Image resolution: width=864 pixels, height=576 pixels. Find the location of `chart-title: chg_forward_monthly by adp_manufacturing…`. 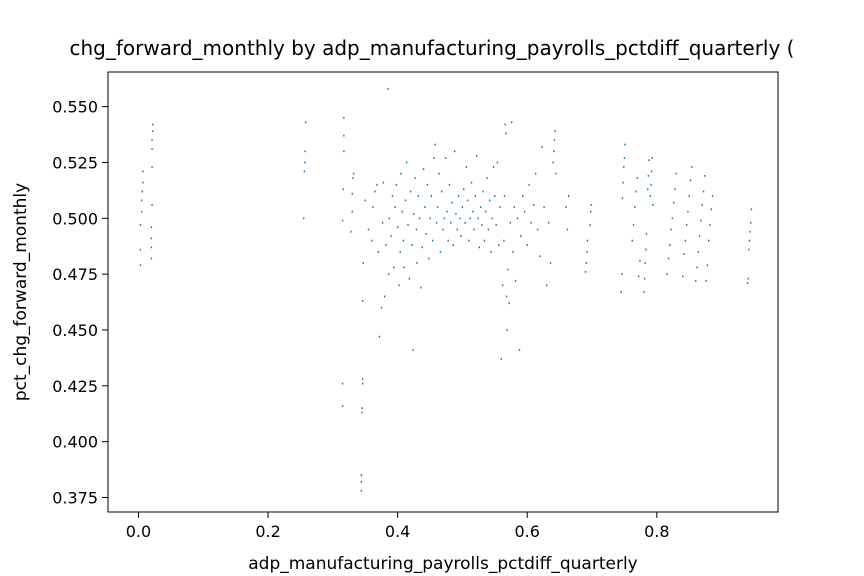

chart-title: chg_forward_monthly by adp_manufacturing… is located at coordinates (432, 48).